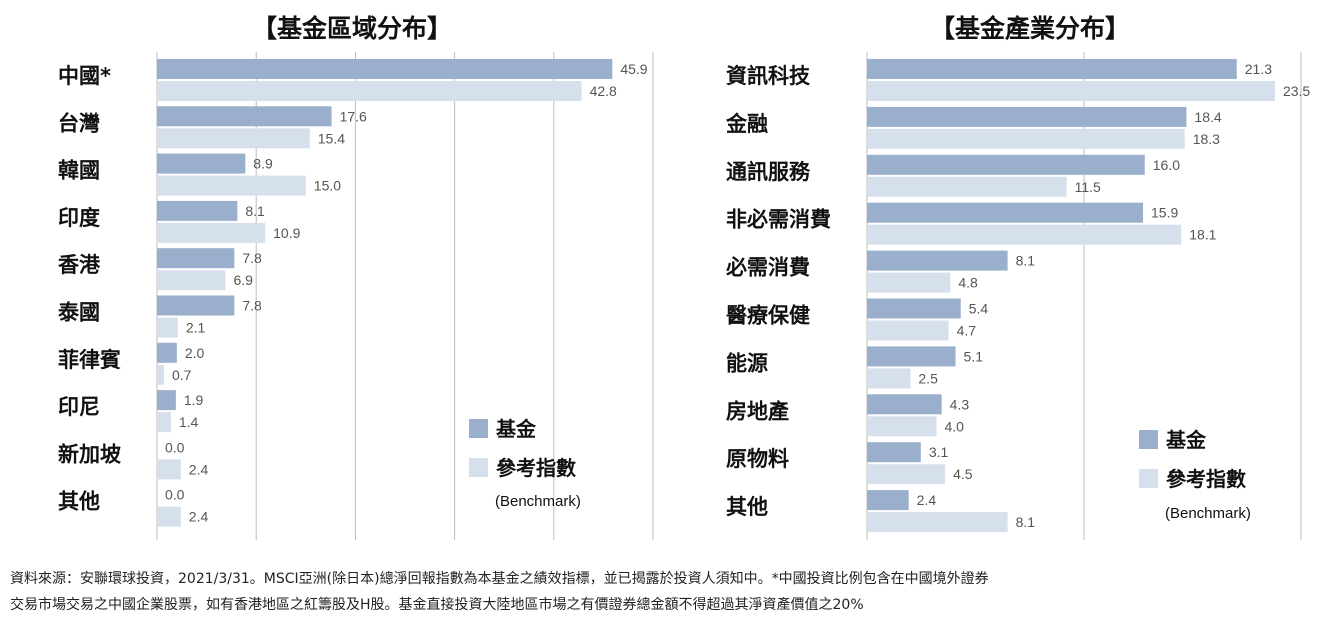 The height and width of the screenshot is (628, 1342). Describe the element at coordinates (79, 218) in the screenshot. I see `category-label: 印度` at that location.